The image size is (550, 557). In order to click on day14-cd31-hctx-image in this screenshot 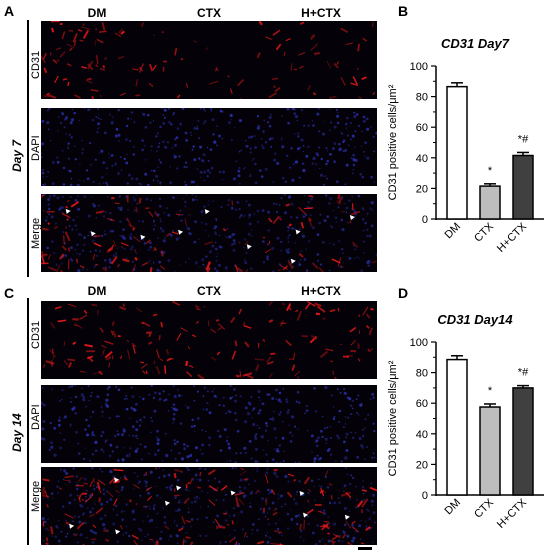, I will do `click(321, 340)`.